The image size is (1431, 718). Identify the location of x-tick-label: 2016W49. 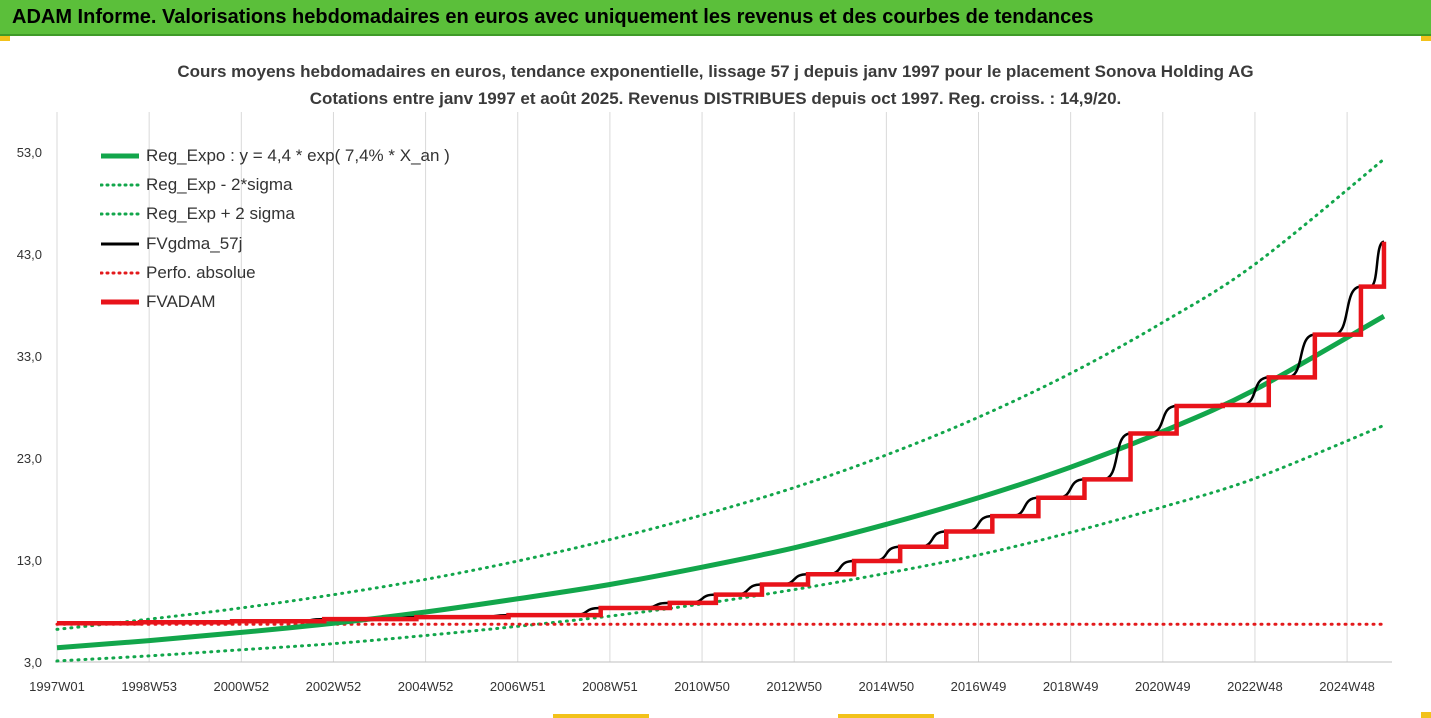
(979, 686).